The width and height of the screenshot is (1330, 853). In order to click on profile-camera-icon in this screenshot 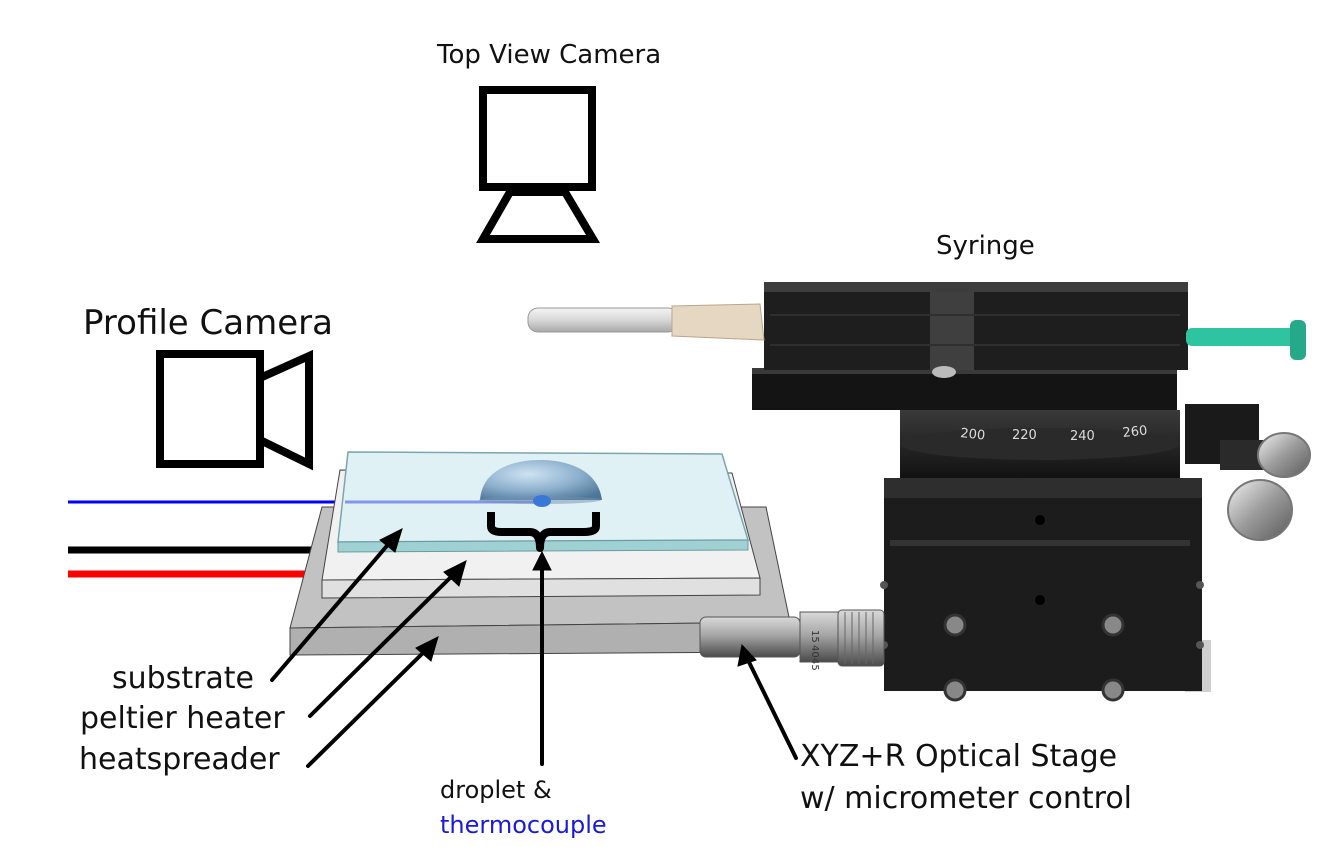, I will do `click(234, 410)`.